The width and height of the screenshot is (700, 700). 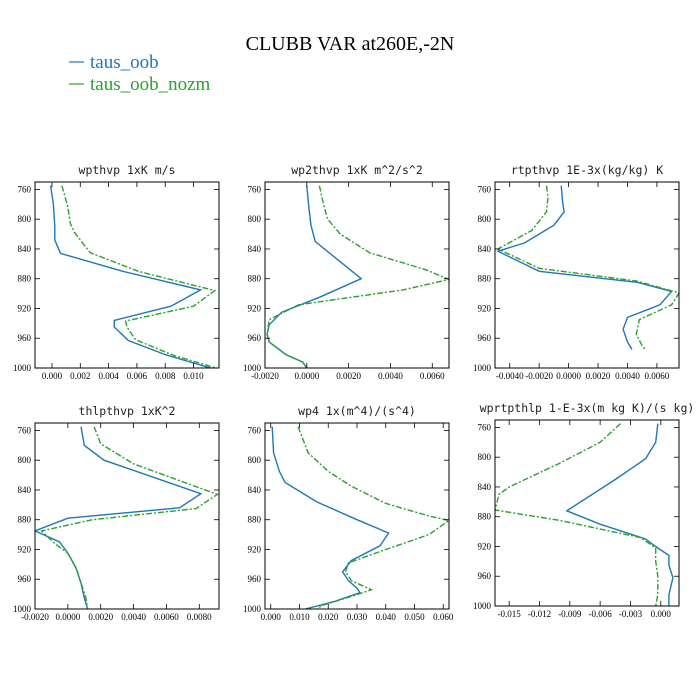 I want to click on x-tick-label: 0.004, so click(x=108, y=376).